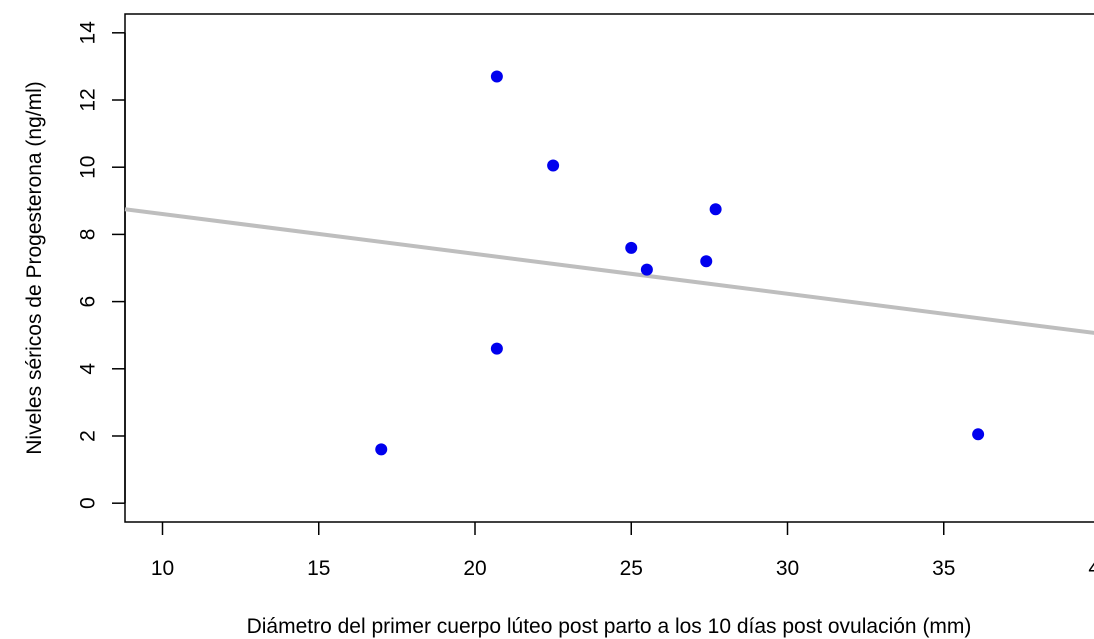 The image size is (1094, 639). Describe the element at coordinates (88, 302) in the screenshot. I see `y-tick-label: 6` at that location.